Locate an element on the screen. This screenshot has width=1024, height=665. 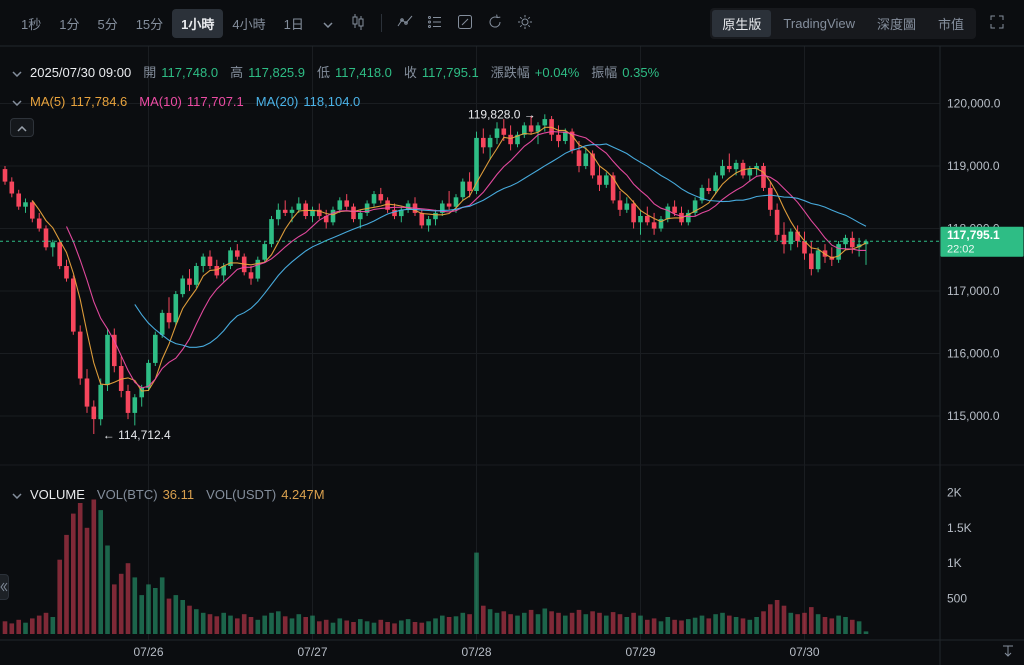
replay-button is located at coordinates (495, 23).